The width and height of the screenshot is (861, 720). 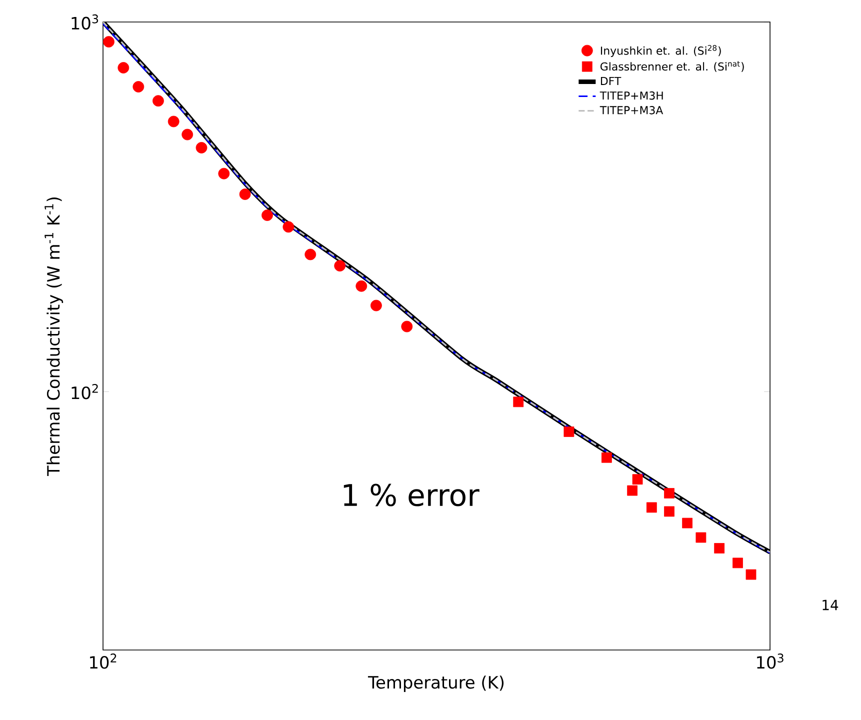 What do you see at coordinates (54, 336) in the screenshot?
I see `y-axis-title: Thermal Conductivity (W m$^{-1}$ K$^{-1}$)` at bounding box center [54, 336].